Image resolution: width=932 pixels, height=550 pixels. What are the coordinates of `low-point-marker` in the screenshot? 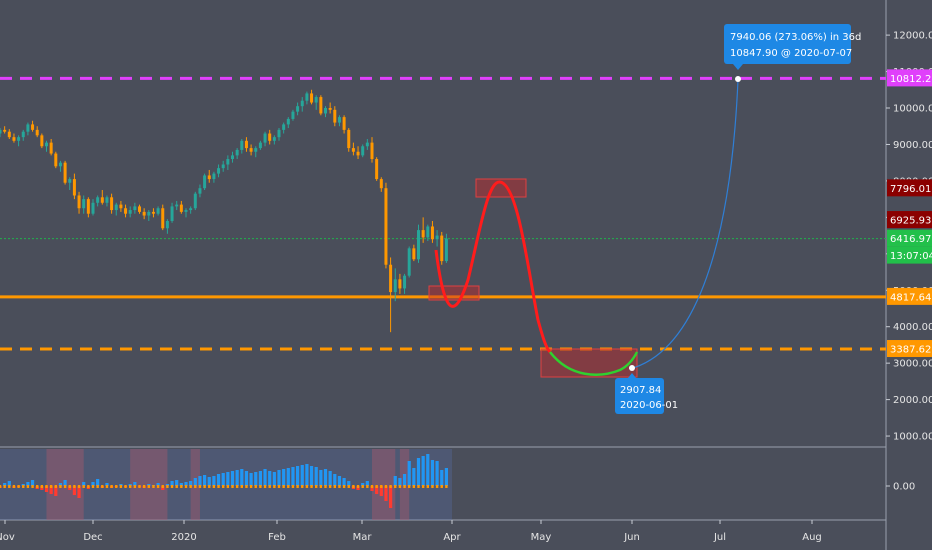 It's located at (632, 368).